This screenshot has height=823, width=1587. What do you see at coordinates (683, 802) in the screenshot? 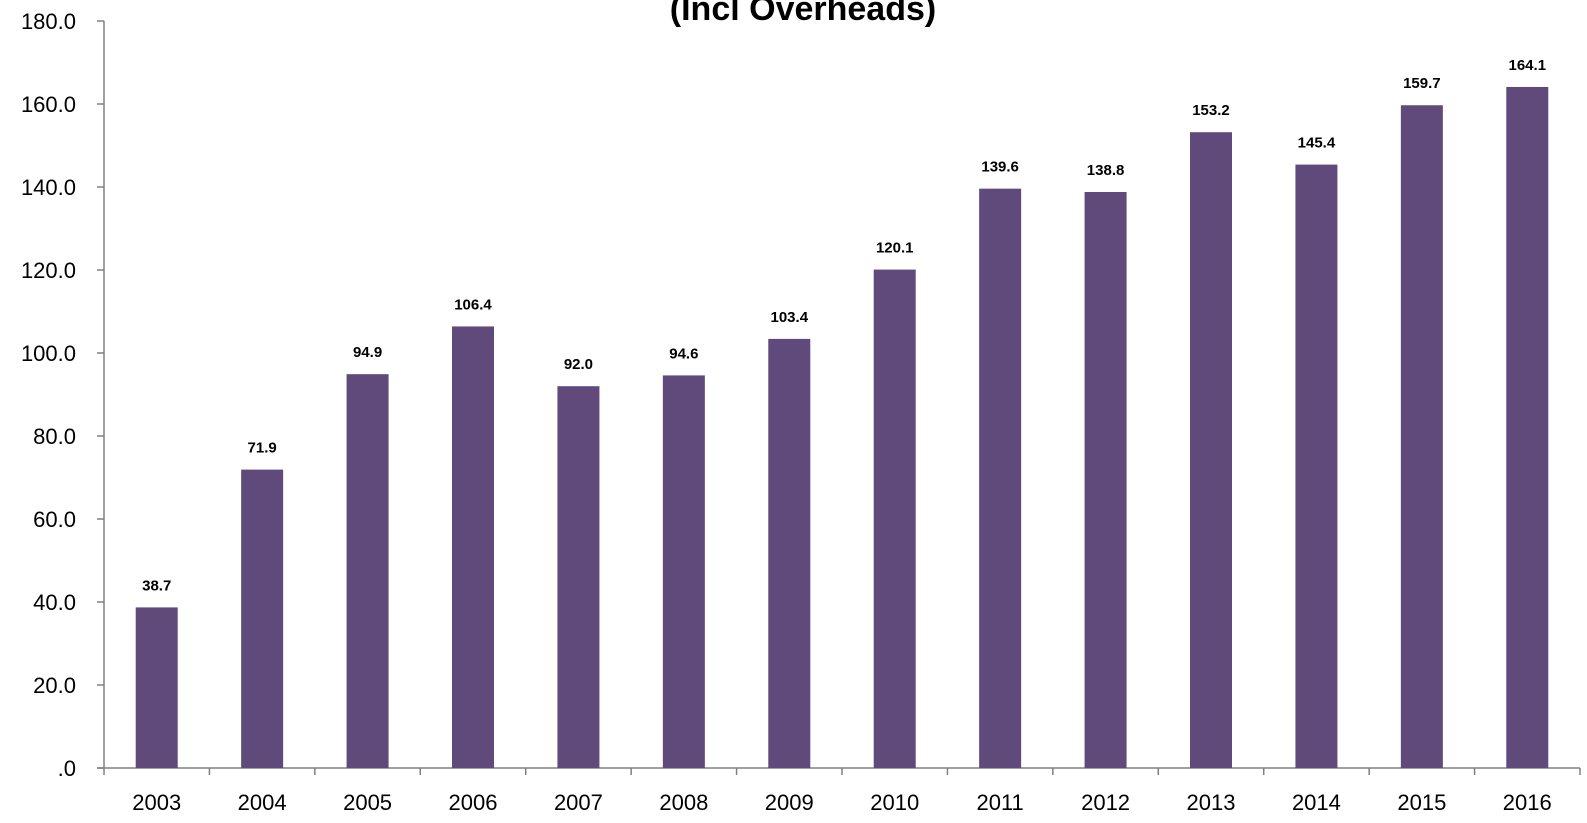
I see `x-tick-label: 2008` at bounding box center [683, 802].